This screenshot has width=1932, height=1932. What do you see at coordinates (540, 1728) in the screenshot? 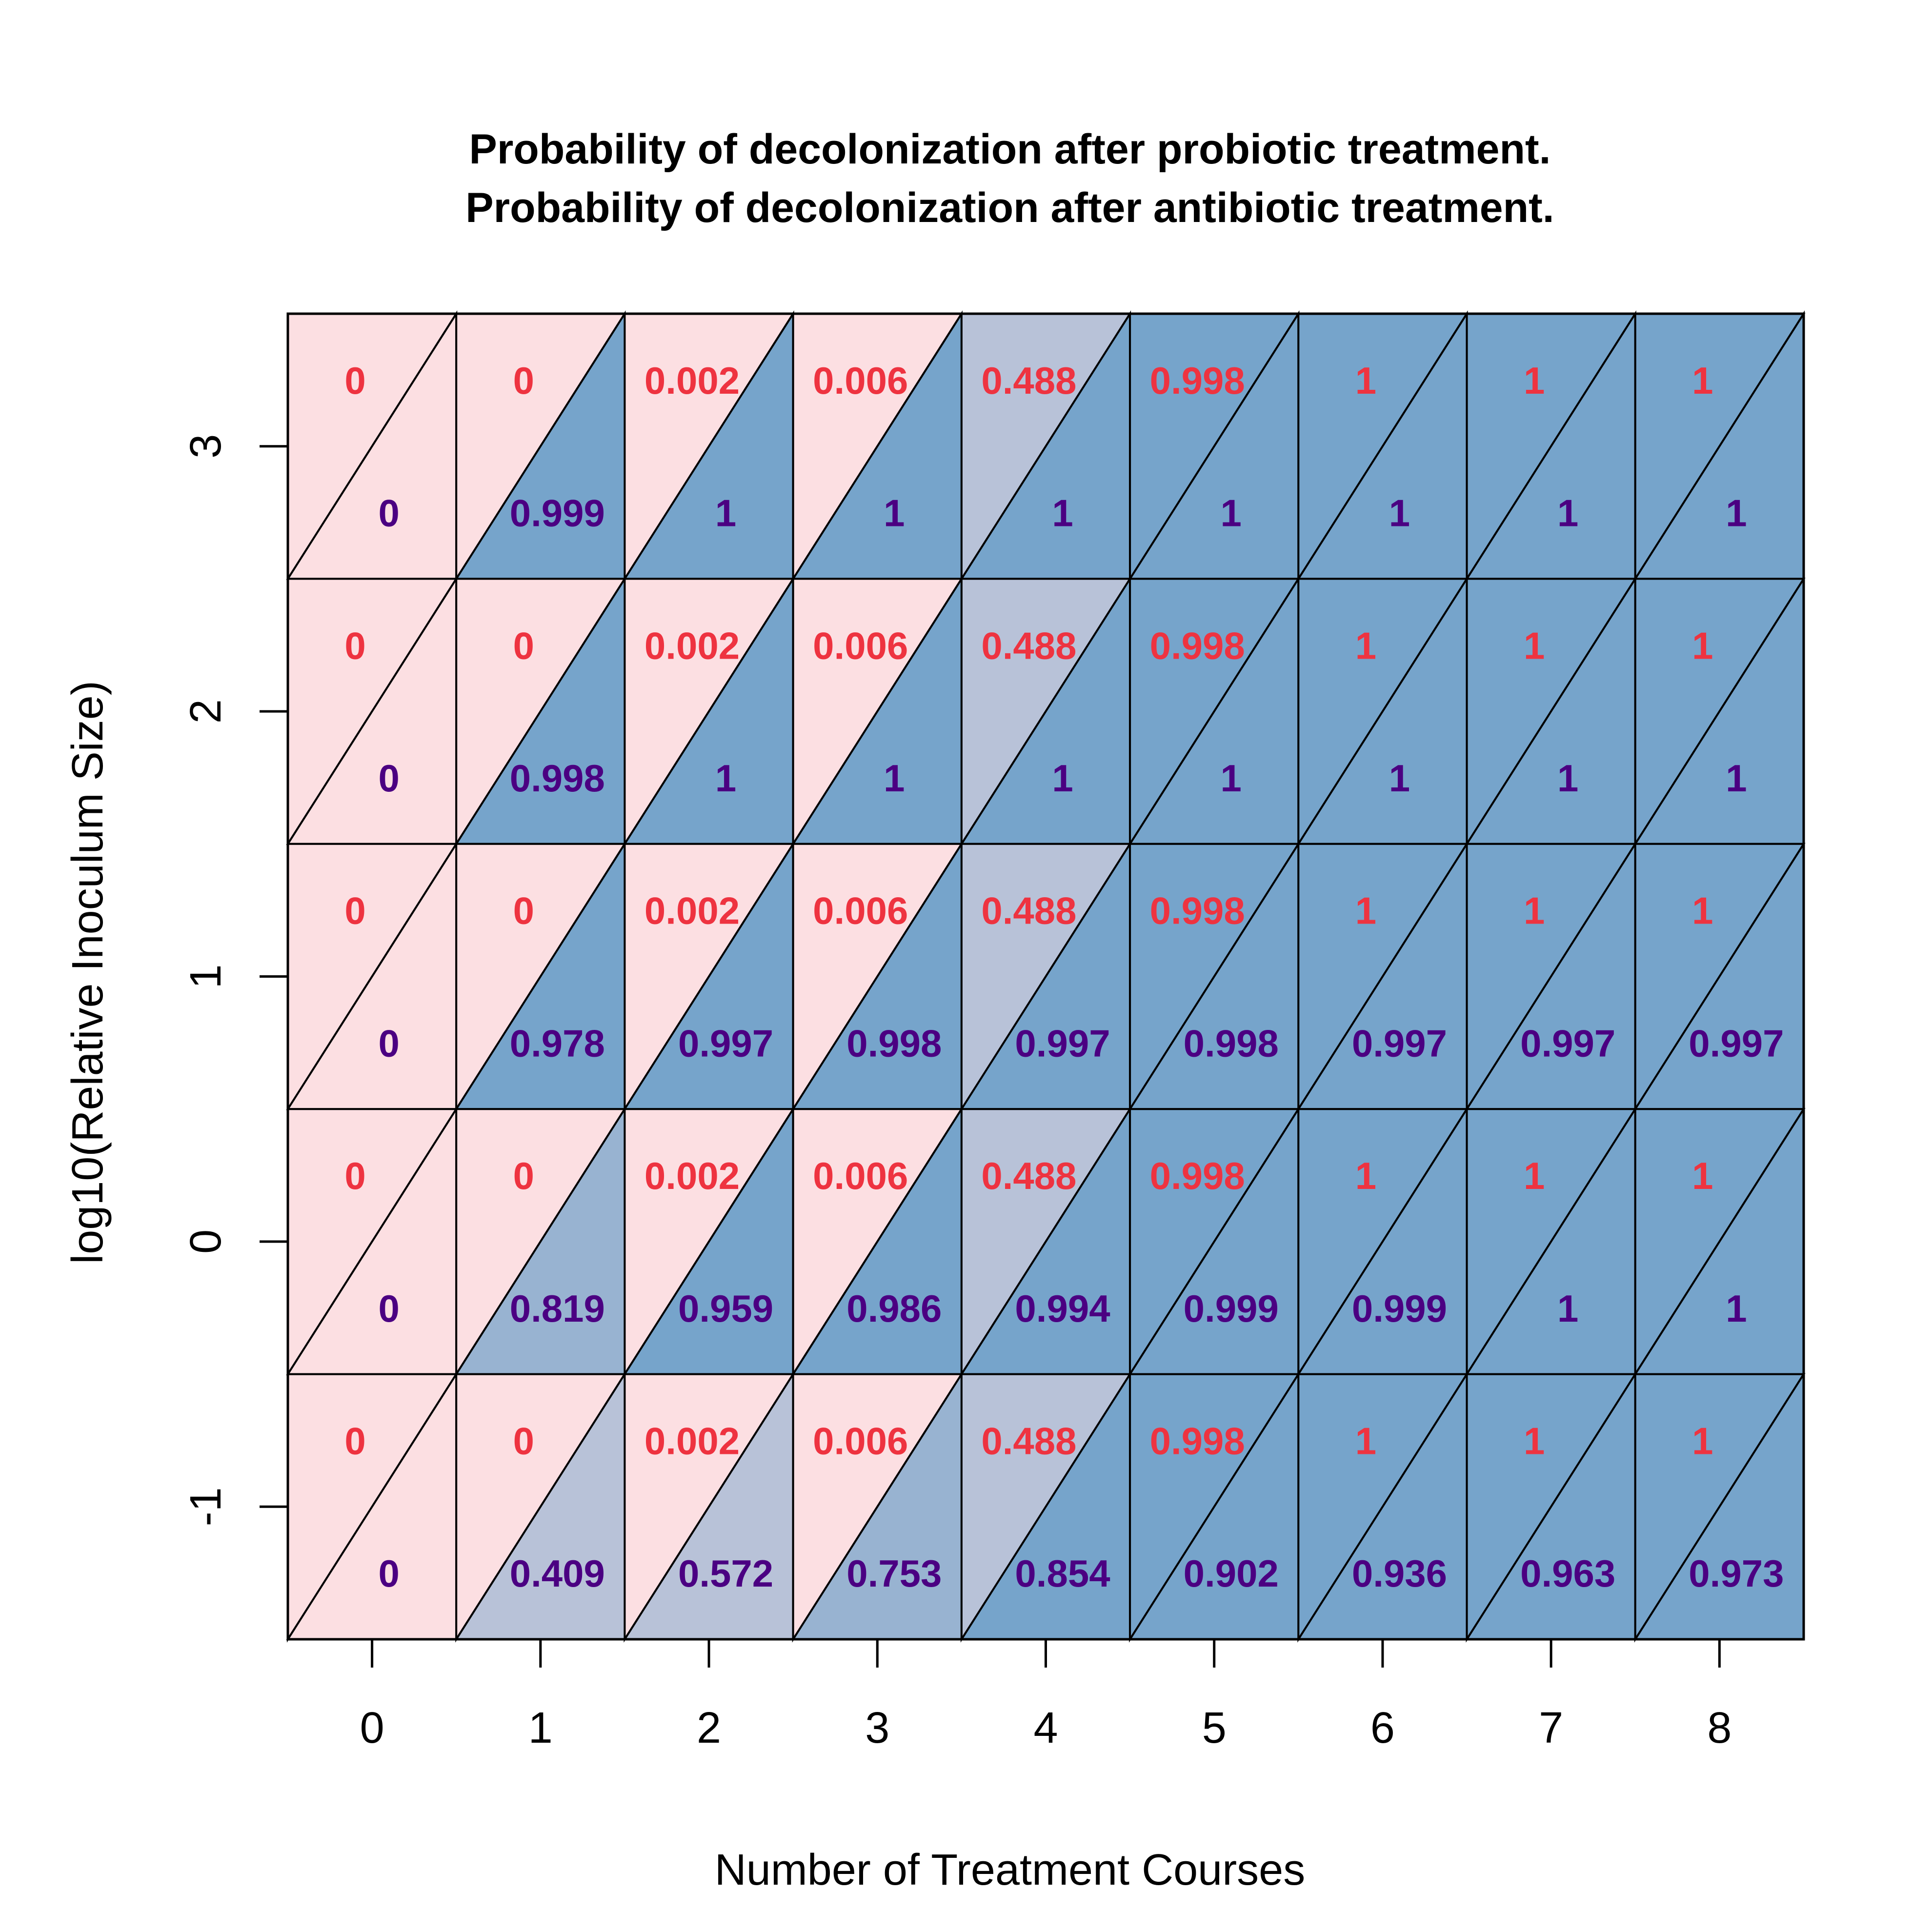
I see `x-tick-label: 1` at bounding box center [540, 1728].